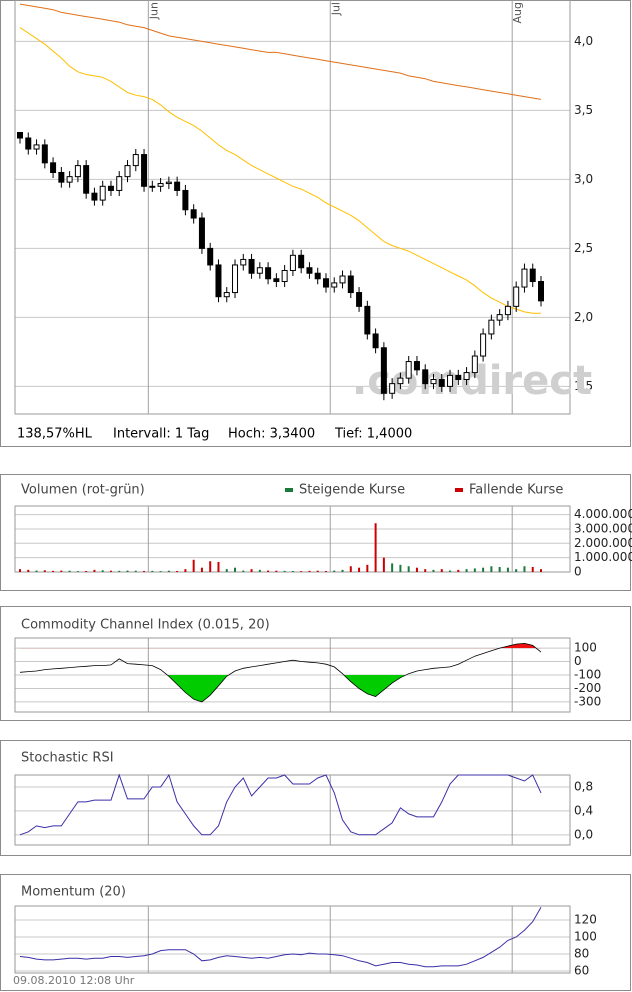  Describe the element at coordinates (581, 970) in the screenshot. I see `y-tick-label: 60` at that location.